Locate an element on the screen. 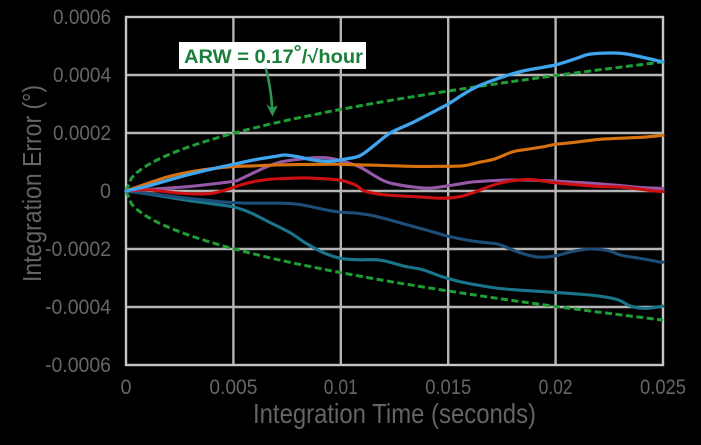 The width and height of the screenshot is (701, 445). svg-text: 0.015 is located at coordinates (448, 387).